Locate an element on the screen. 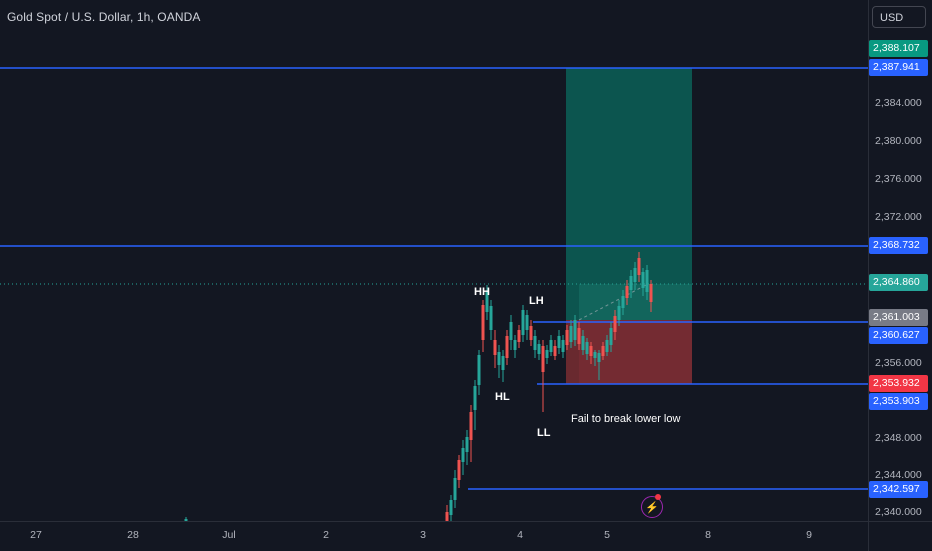  currency-button: USD is located at coordinates (899, 17).